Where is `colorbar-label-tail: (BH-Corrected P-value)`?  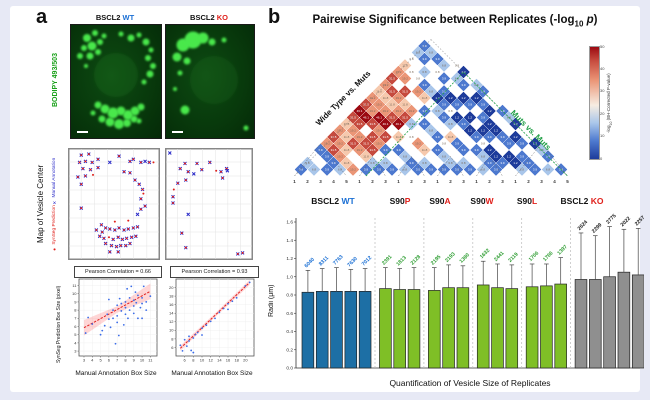 colorbar-label-tail: (BH-Corrected P-value) is located at coordinates (608, 97).